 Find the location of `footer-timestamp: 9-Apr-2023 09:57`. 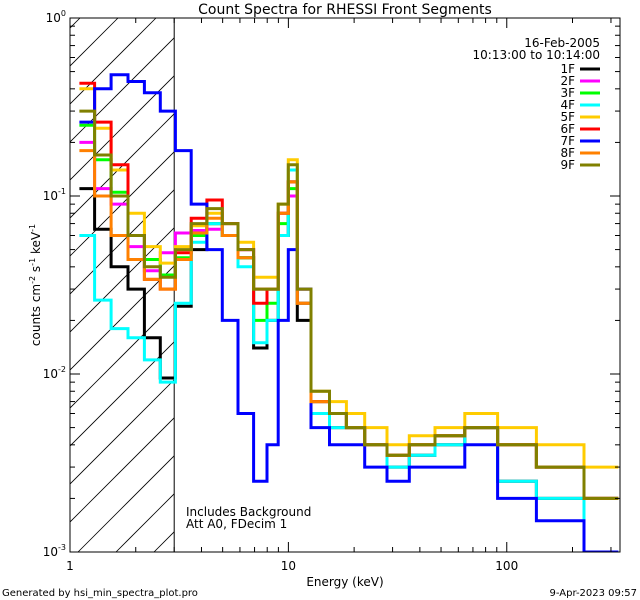

footer-timestamp: 9-Apr-2023 09:57 is located at coordinates (593, 593).